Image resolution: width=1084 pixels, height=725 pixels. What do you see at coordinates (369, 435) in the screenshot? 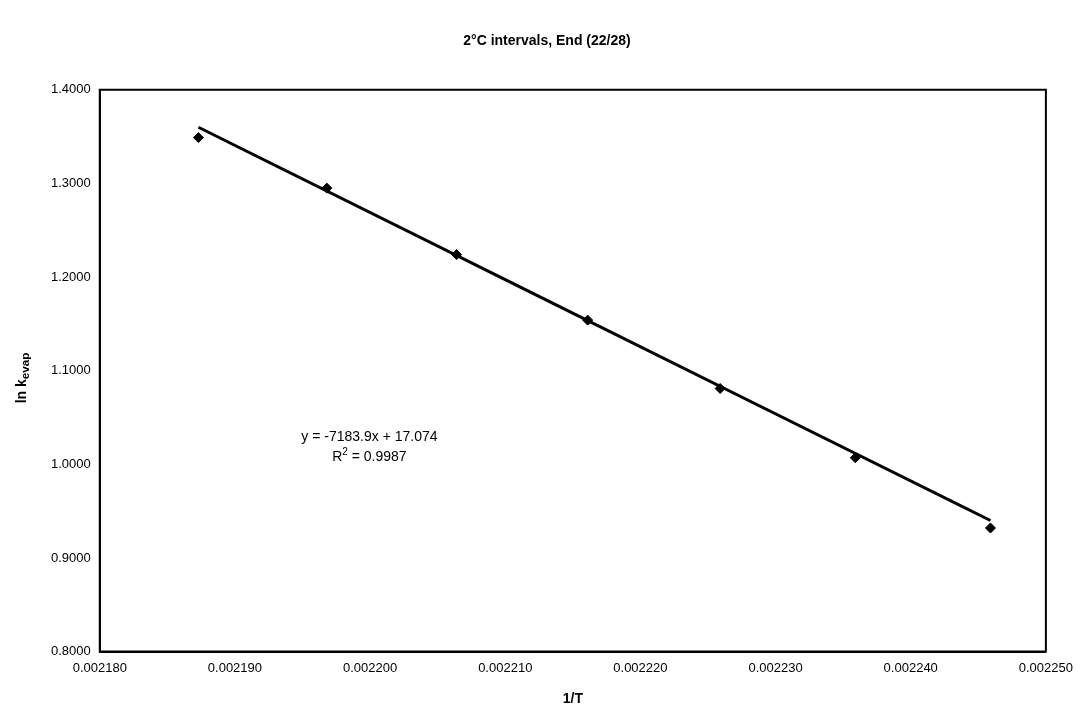
I see `annotation: y = -7183.9x + 17.074` at bounding box center [369, 435].